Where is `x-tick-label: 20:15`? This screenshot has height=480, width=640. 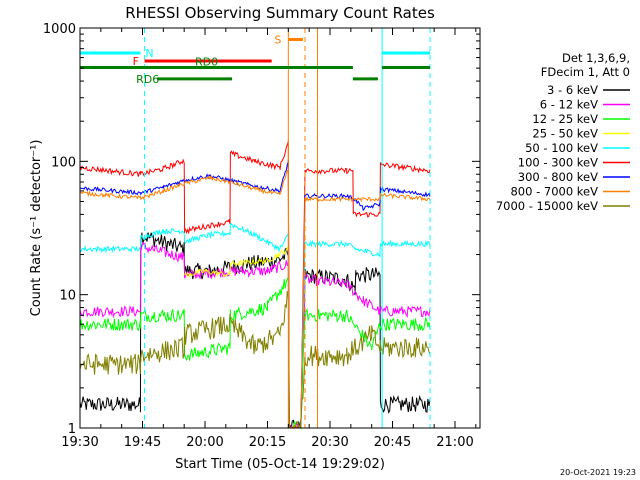
x-tick-label: 20:15 is located at coordinates (267, 442).